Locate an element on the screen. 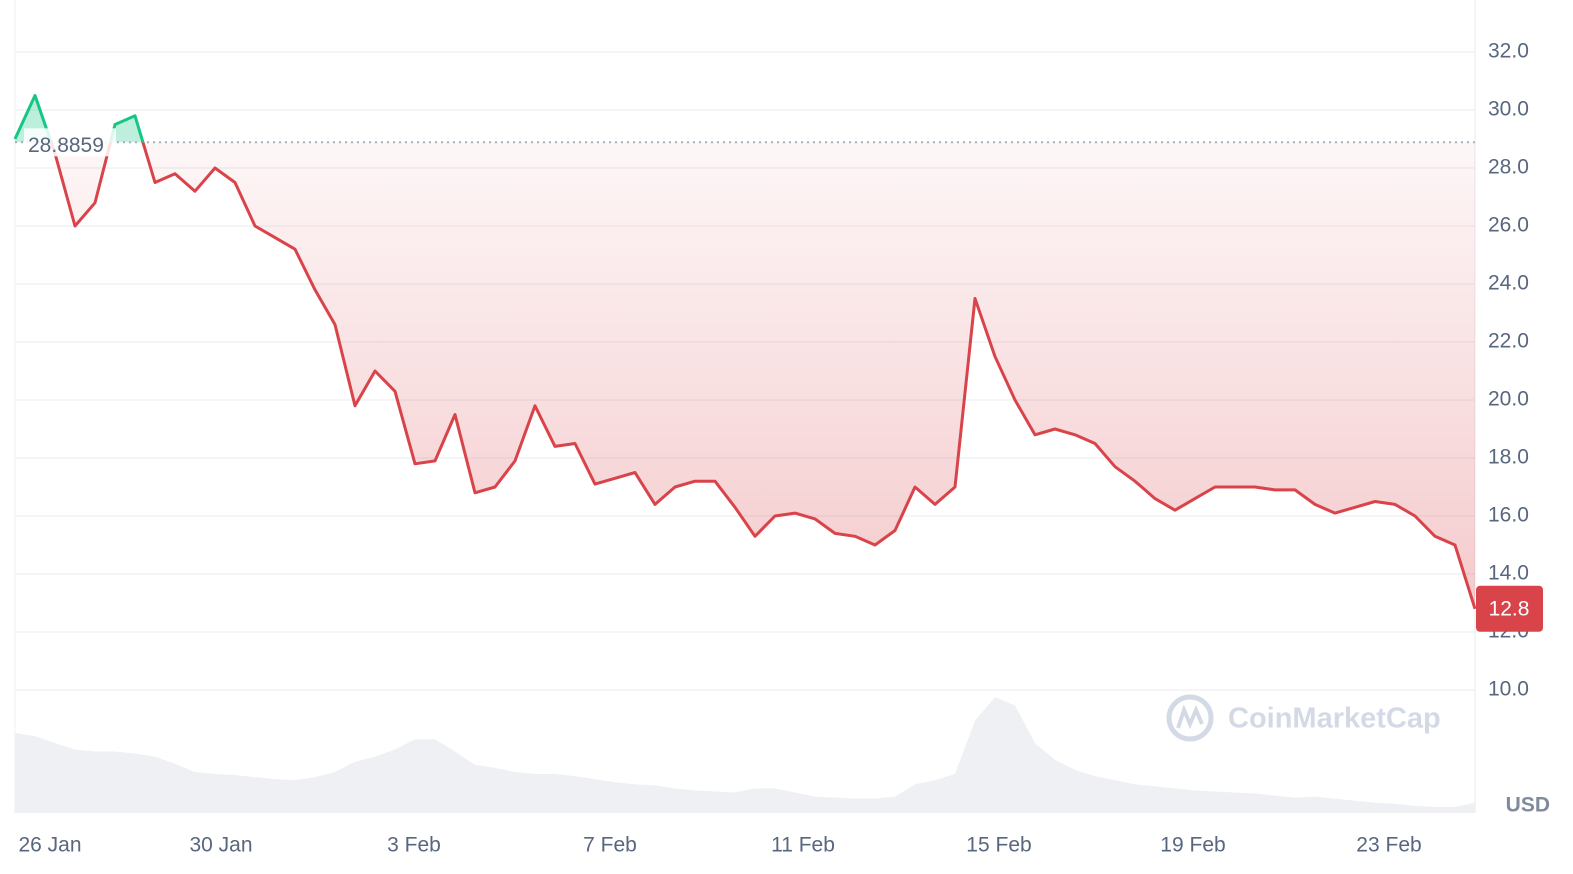 The image size is (1573, 874). y-tick-label: 20.0 is located at coordinates (1508, 399).